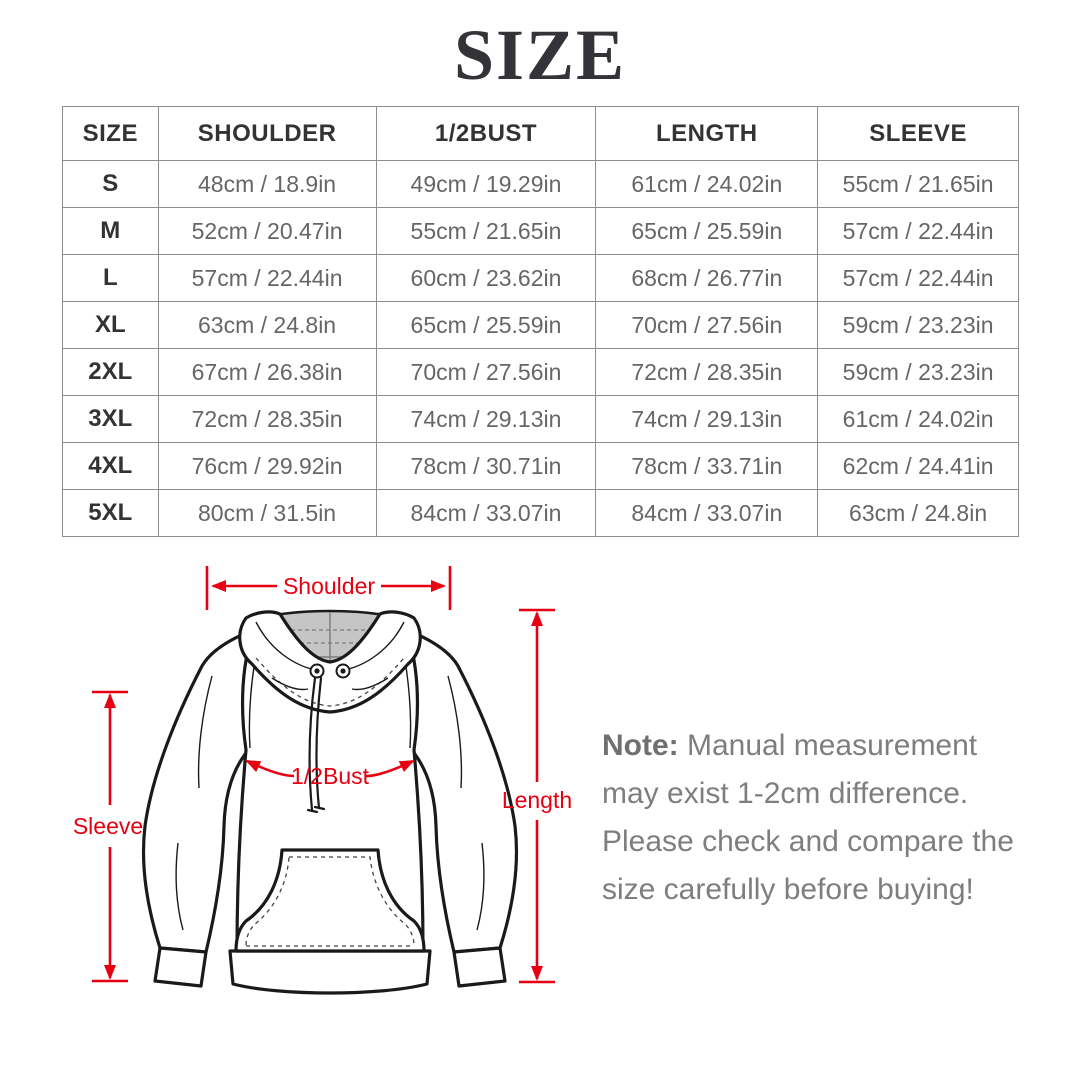 The height and width of the screenshot is (1080, 1080). Describe the element at coordinates (707, 372) in the screenshot. I see `cell-length: 72cm / 28.35in` at that location.